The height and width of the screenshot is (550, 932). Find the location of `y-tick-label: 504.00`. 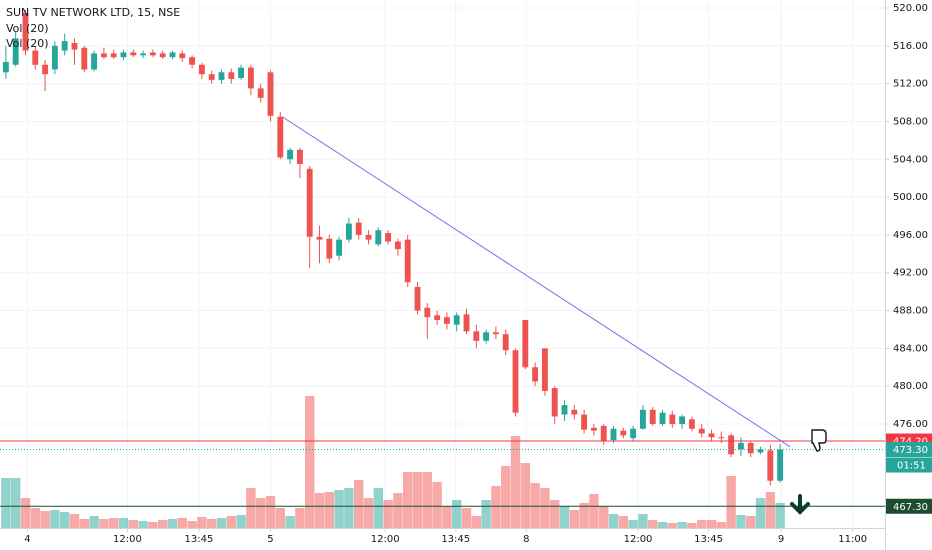

y-tick-label: 504.00 is located at coordinates (910, 159).